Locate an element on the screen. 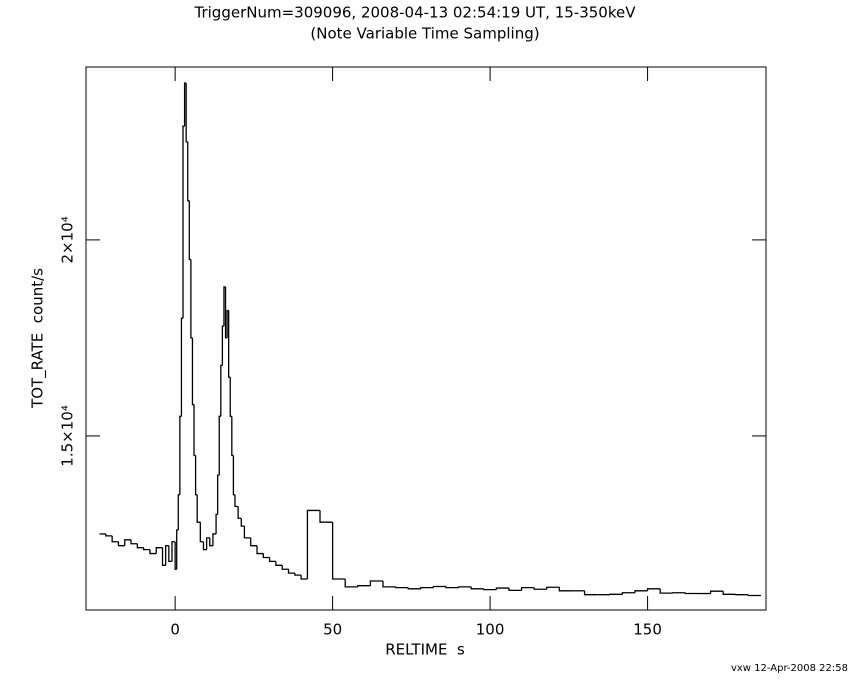 The image size is (850, 680). chart-subtitle: (Note Variable Time Sampling) is located at coordinates (424, 34).